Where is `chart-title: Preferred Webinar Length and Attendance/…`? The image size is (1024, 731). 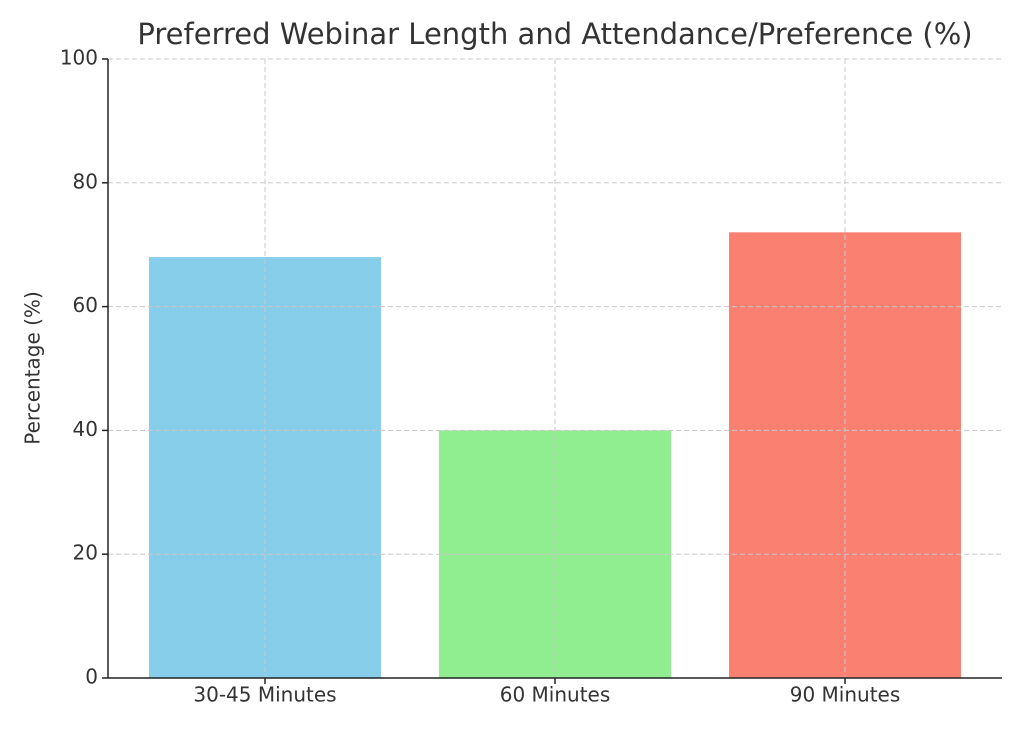
chart-title: Preferred Webinar Length and Attendance/… is located at coordinates (554, 34).